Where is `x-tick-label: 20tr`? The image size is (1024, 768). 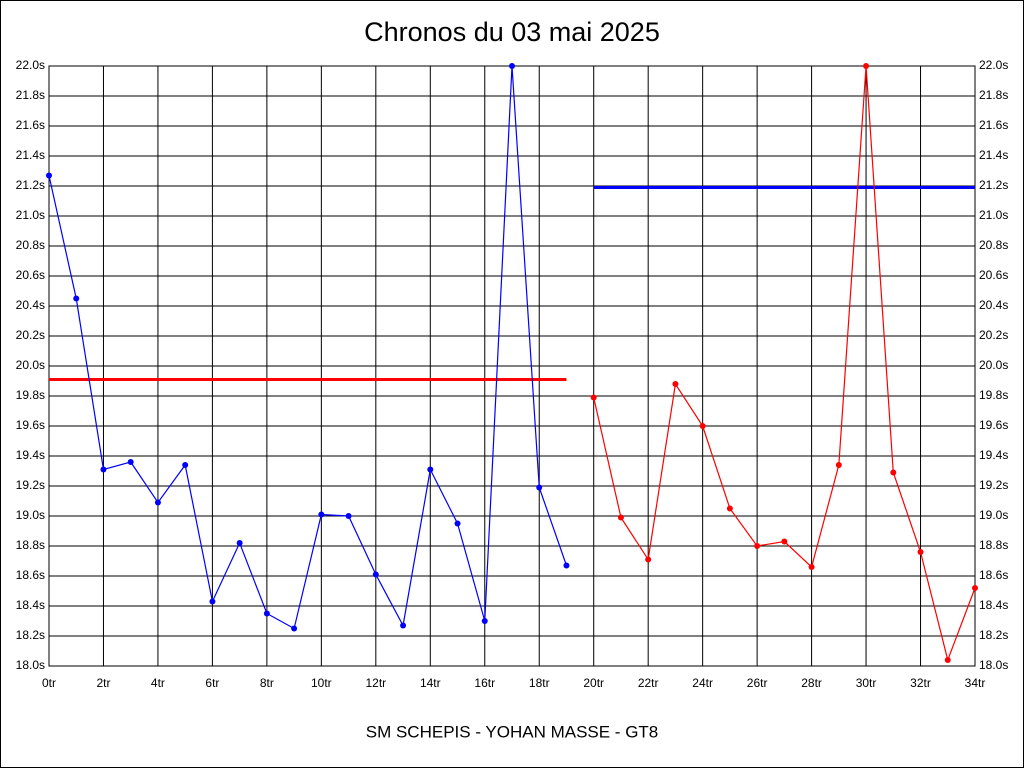
x-tick-label: 20tr is located at coordinates (593, 683).